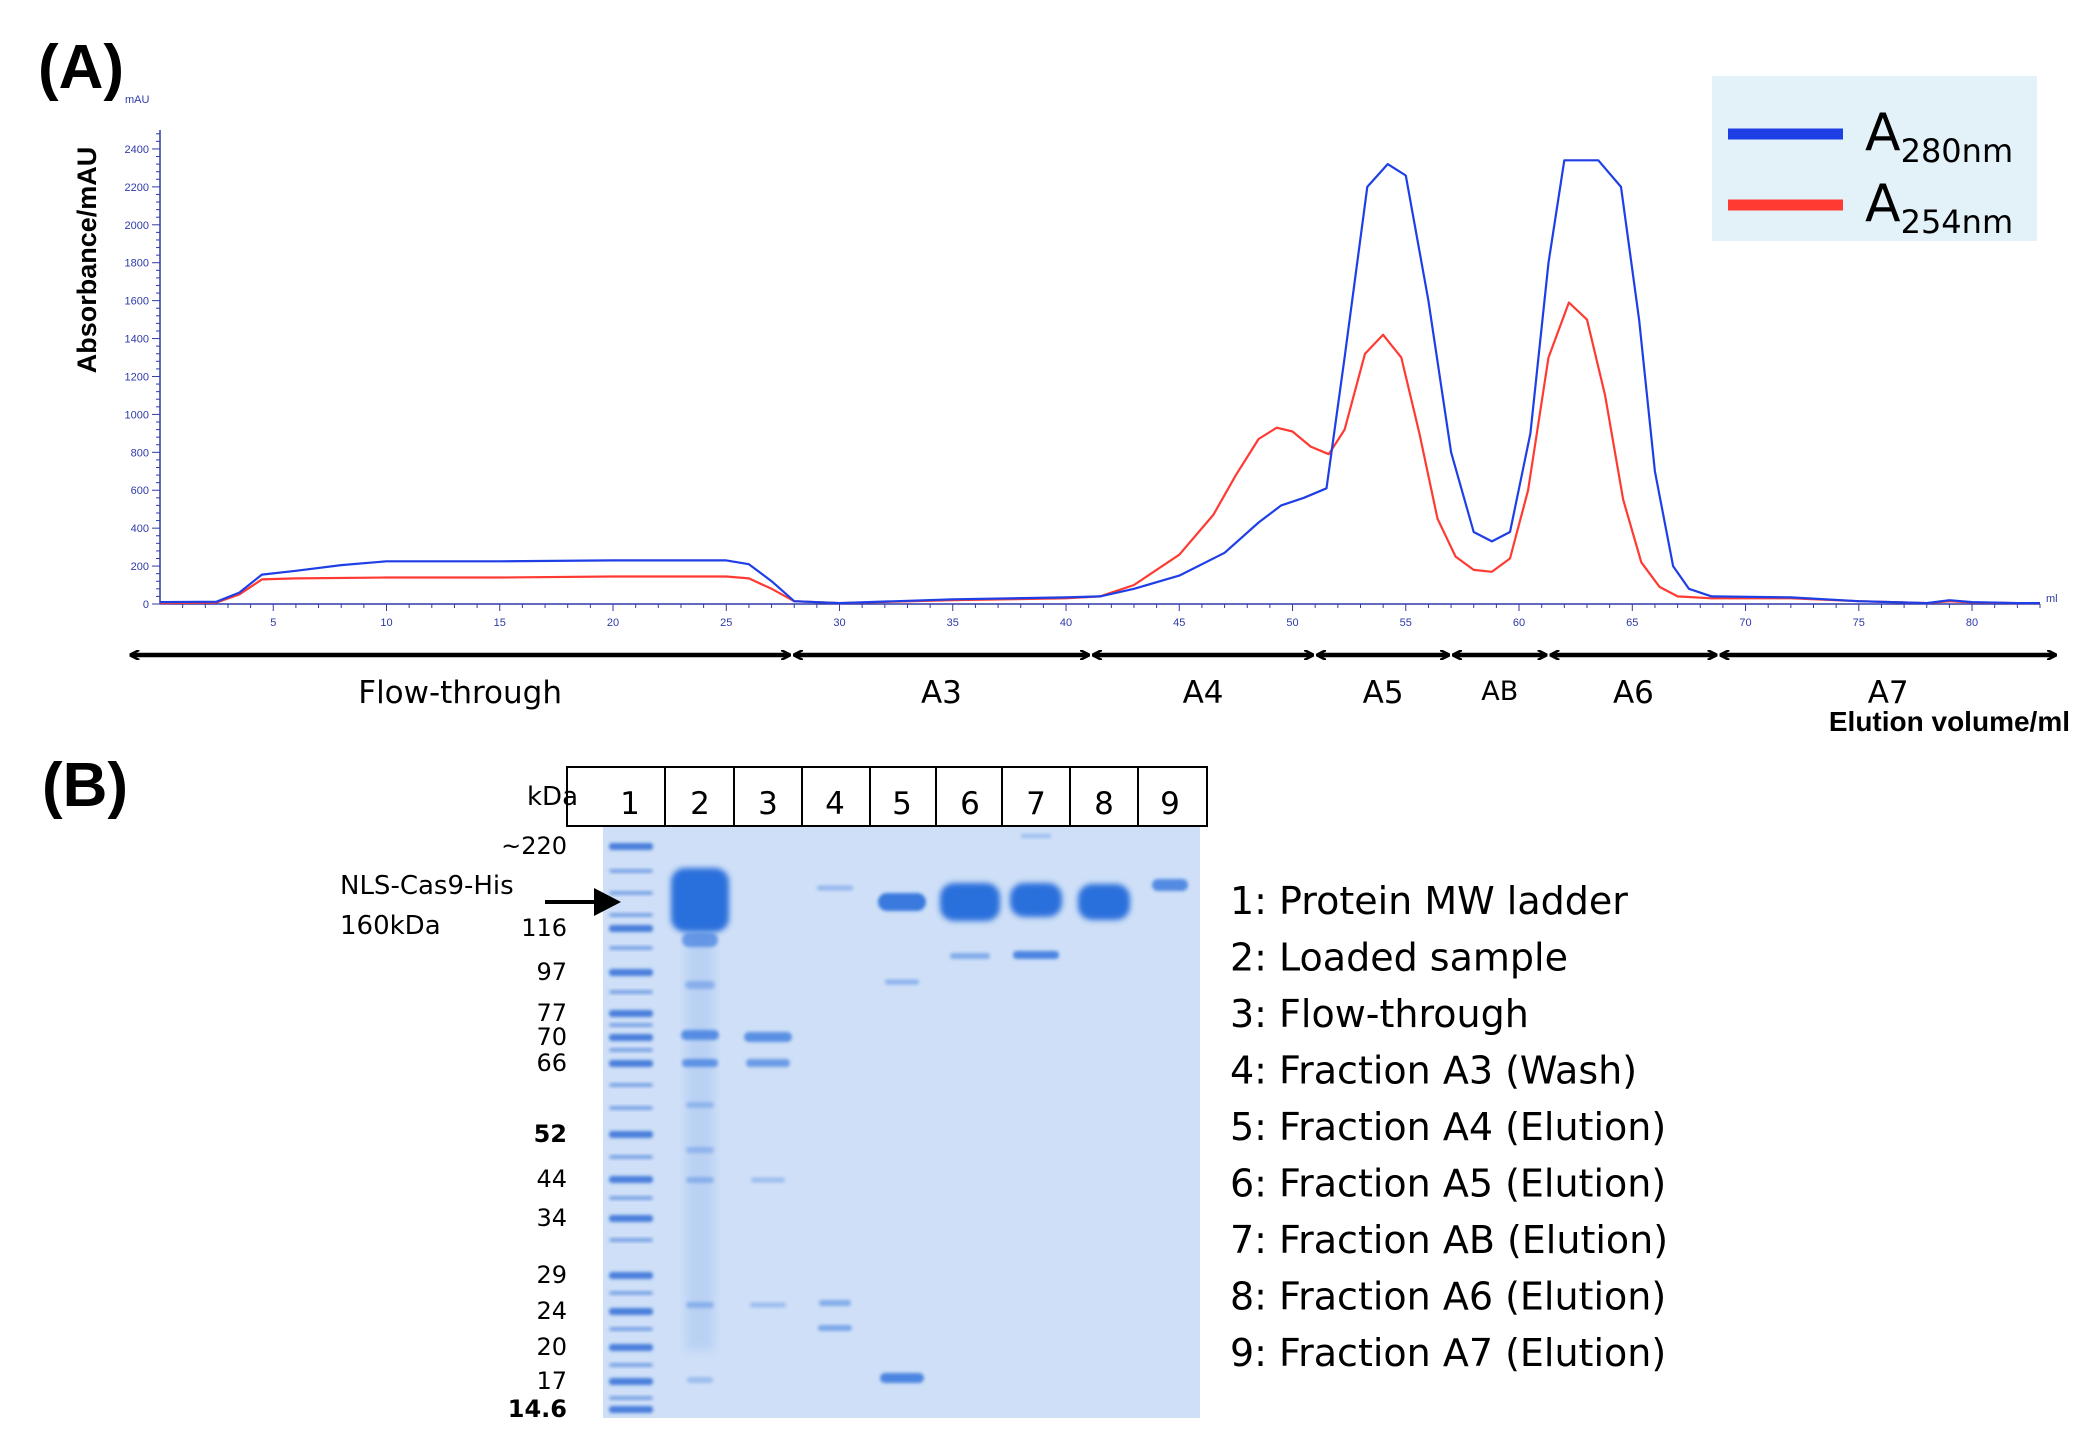 This screenshot has height=1454, width=2094. I want to click on x-tick-label: 5, so click(273, 623).